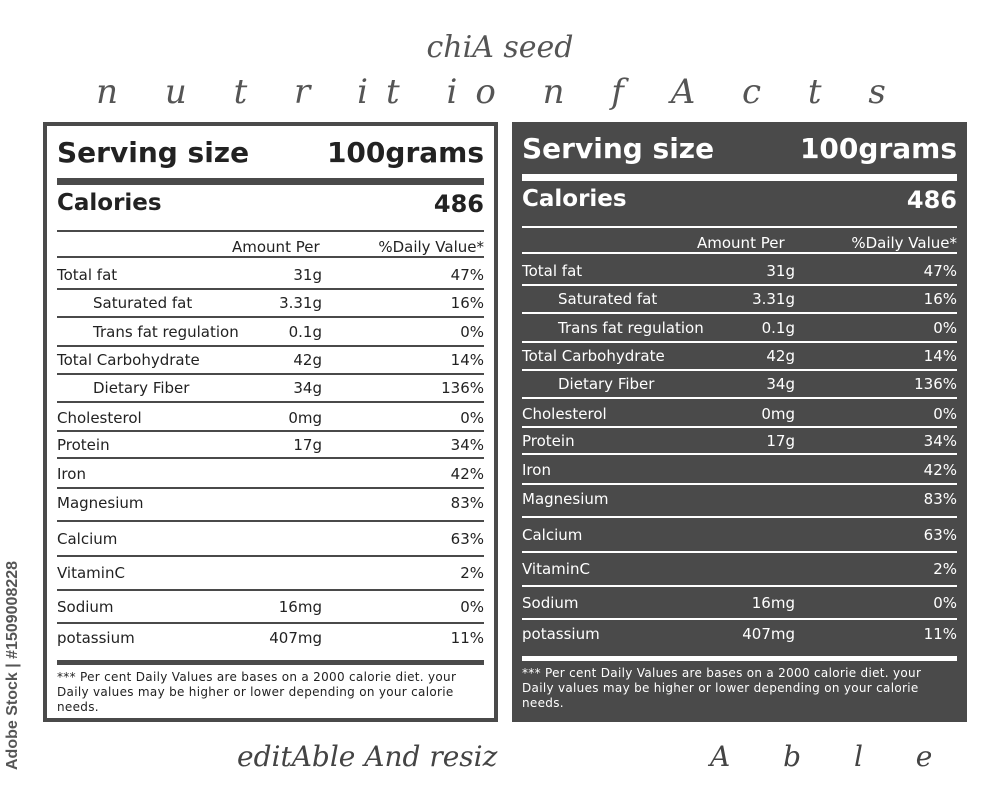  Describe the element at coordinates (467, 445) in the screenshot. I see `nutrient-daily-value: 34%` at that location.